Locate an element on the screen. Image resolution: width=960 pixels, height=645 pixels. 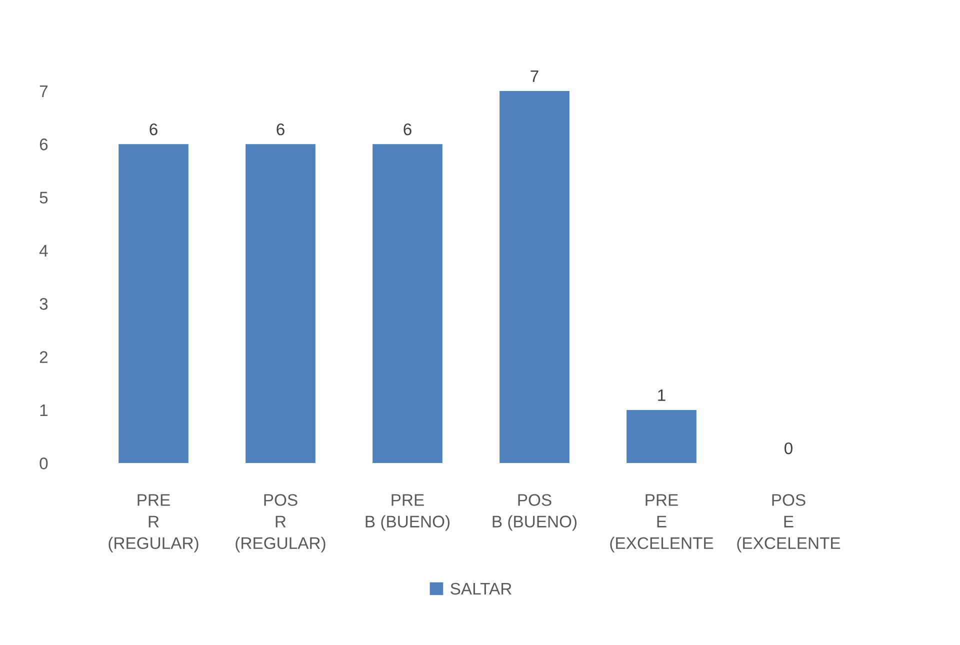
x-tick-label: PRE R (REGULAR) is located at coordinates (153, 523).